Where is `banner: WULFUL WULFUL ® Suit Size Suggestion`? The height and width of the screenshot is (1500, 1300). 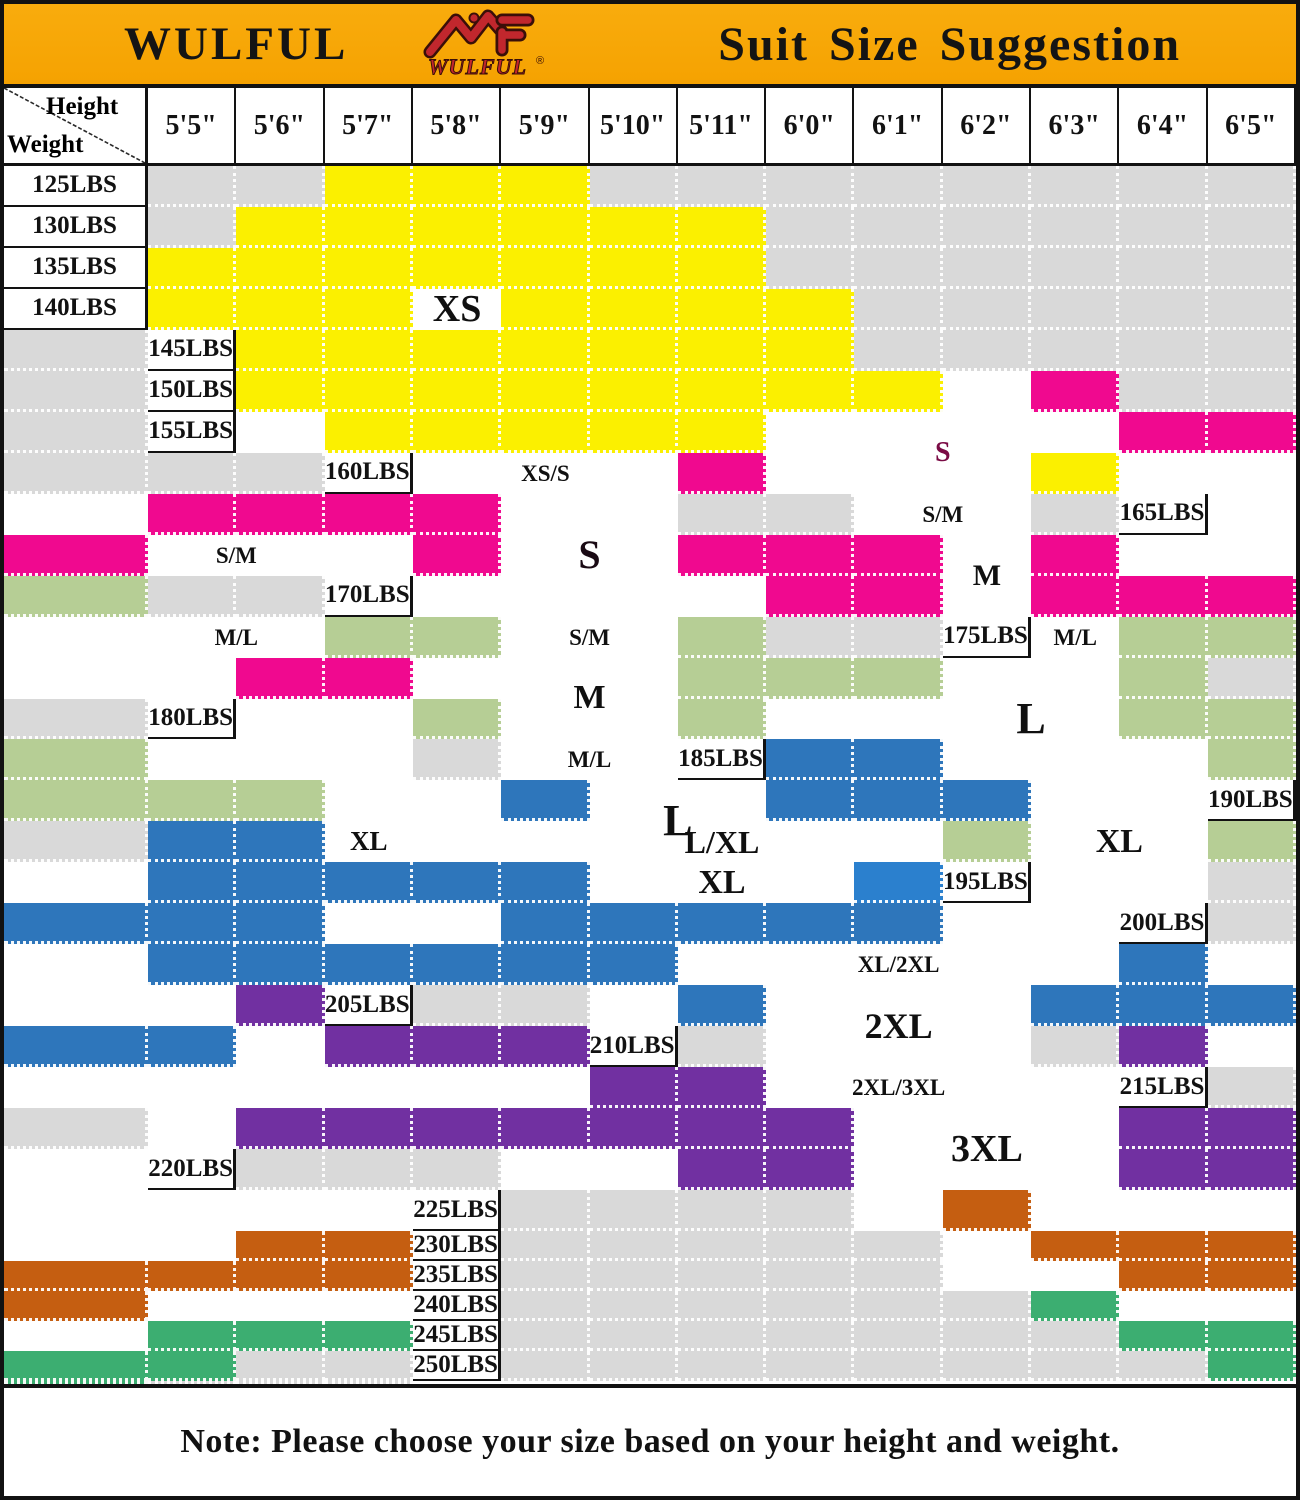
banner: WULFUL WULFUL ® Suit Size Suggestion is located at coordinates (650, 46).